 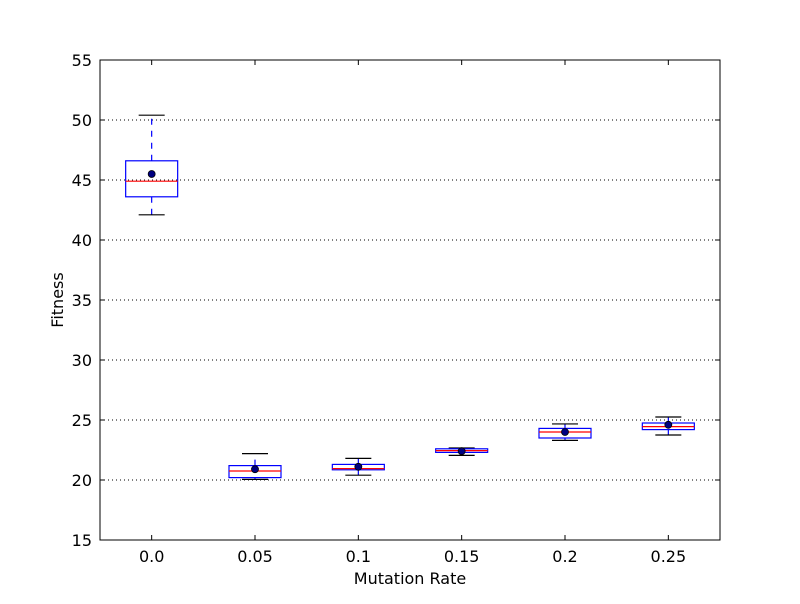 What do you see at coordinates (82, 240) in the screenshot?
I see `y-tick-label: 40` at bounding box center [82, 240].